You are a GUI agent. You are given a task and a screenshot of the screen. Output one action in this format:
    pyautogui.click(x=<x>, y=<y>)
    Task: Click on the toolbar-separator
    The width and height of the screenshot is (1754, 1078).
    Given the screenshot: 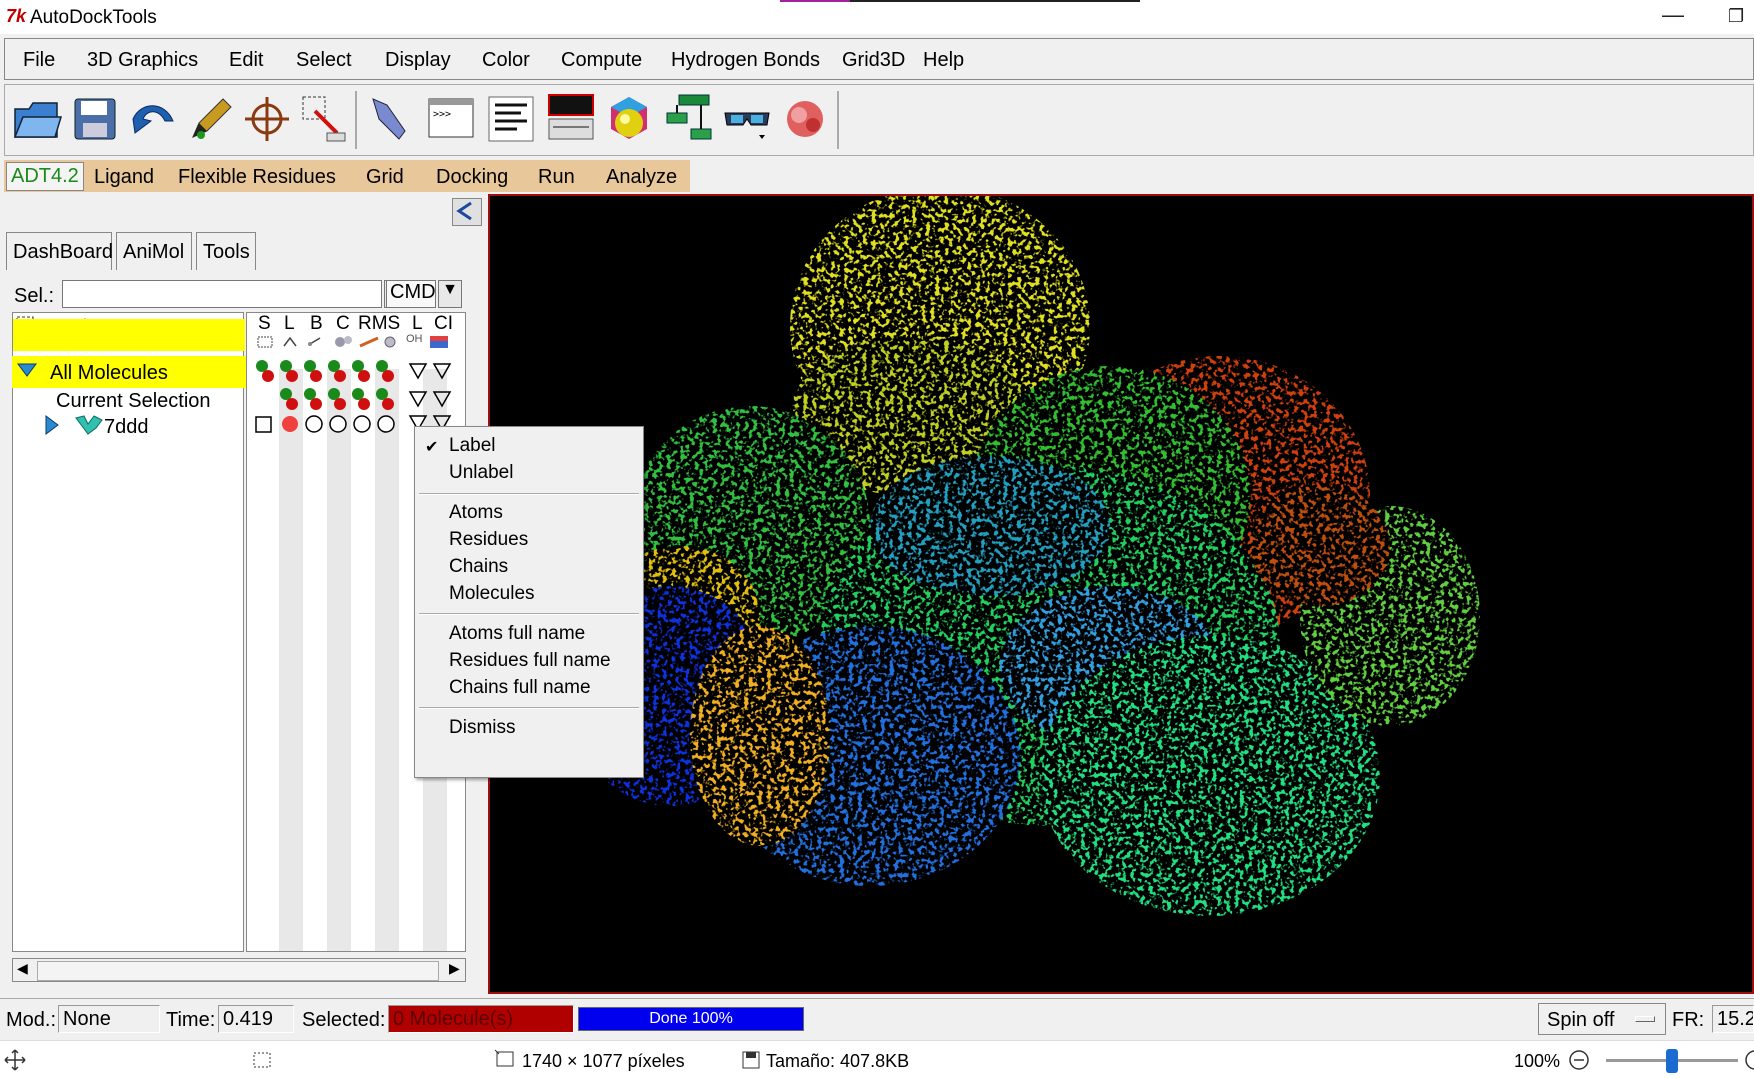 What is the action you would take?
    pyautogui.click(x=356, y=120)
    